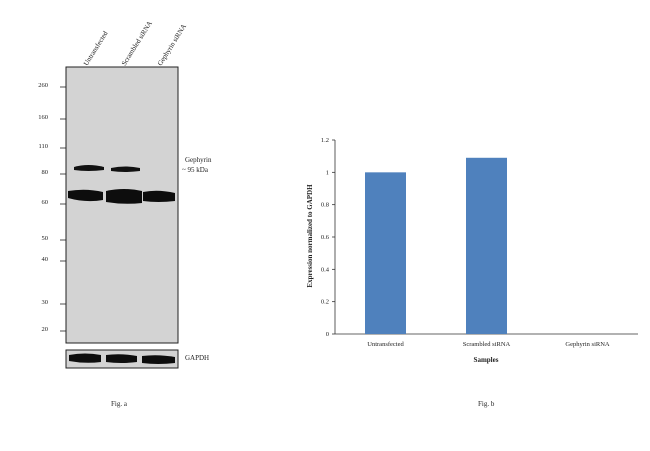 The height and width of the screenshot is (451, 650). I want to click on mw-marker-ticks, so click(63, 209).